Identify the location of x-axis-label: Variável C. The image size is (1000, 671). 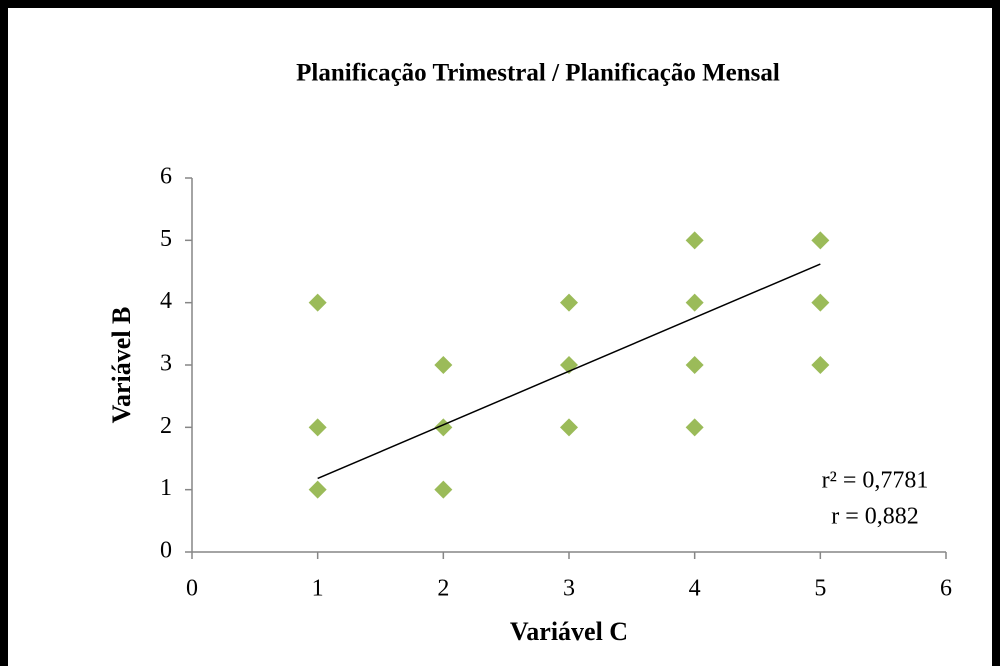
(569, 631).